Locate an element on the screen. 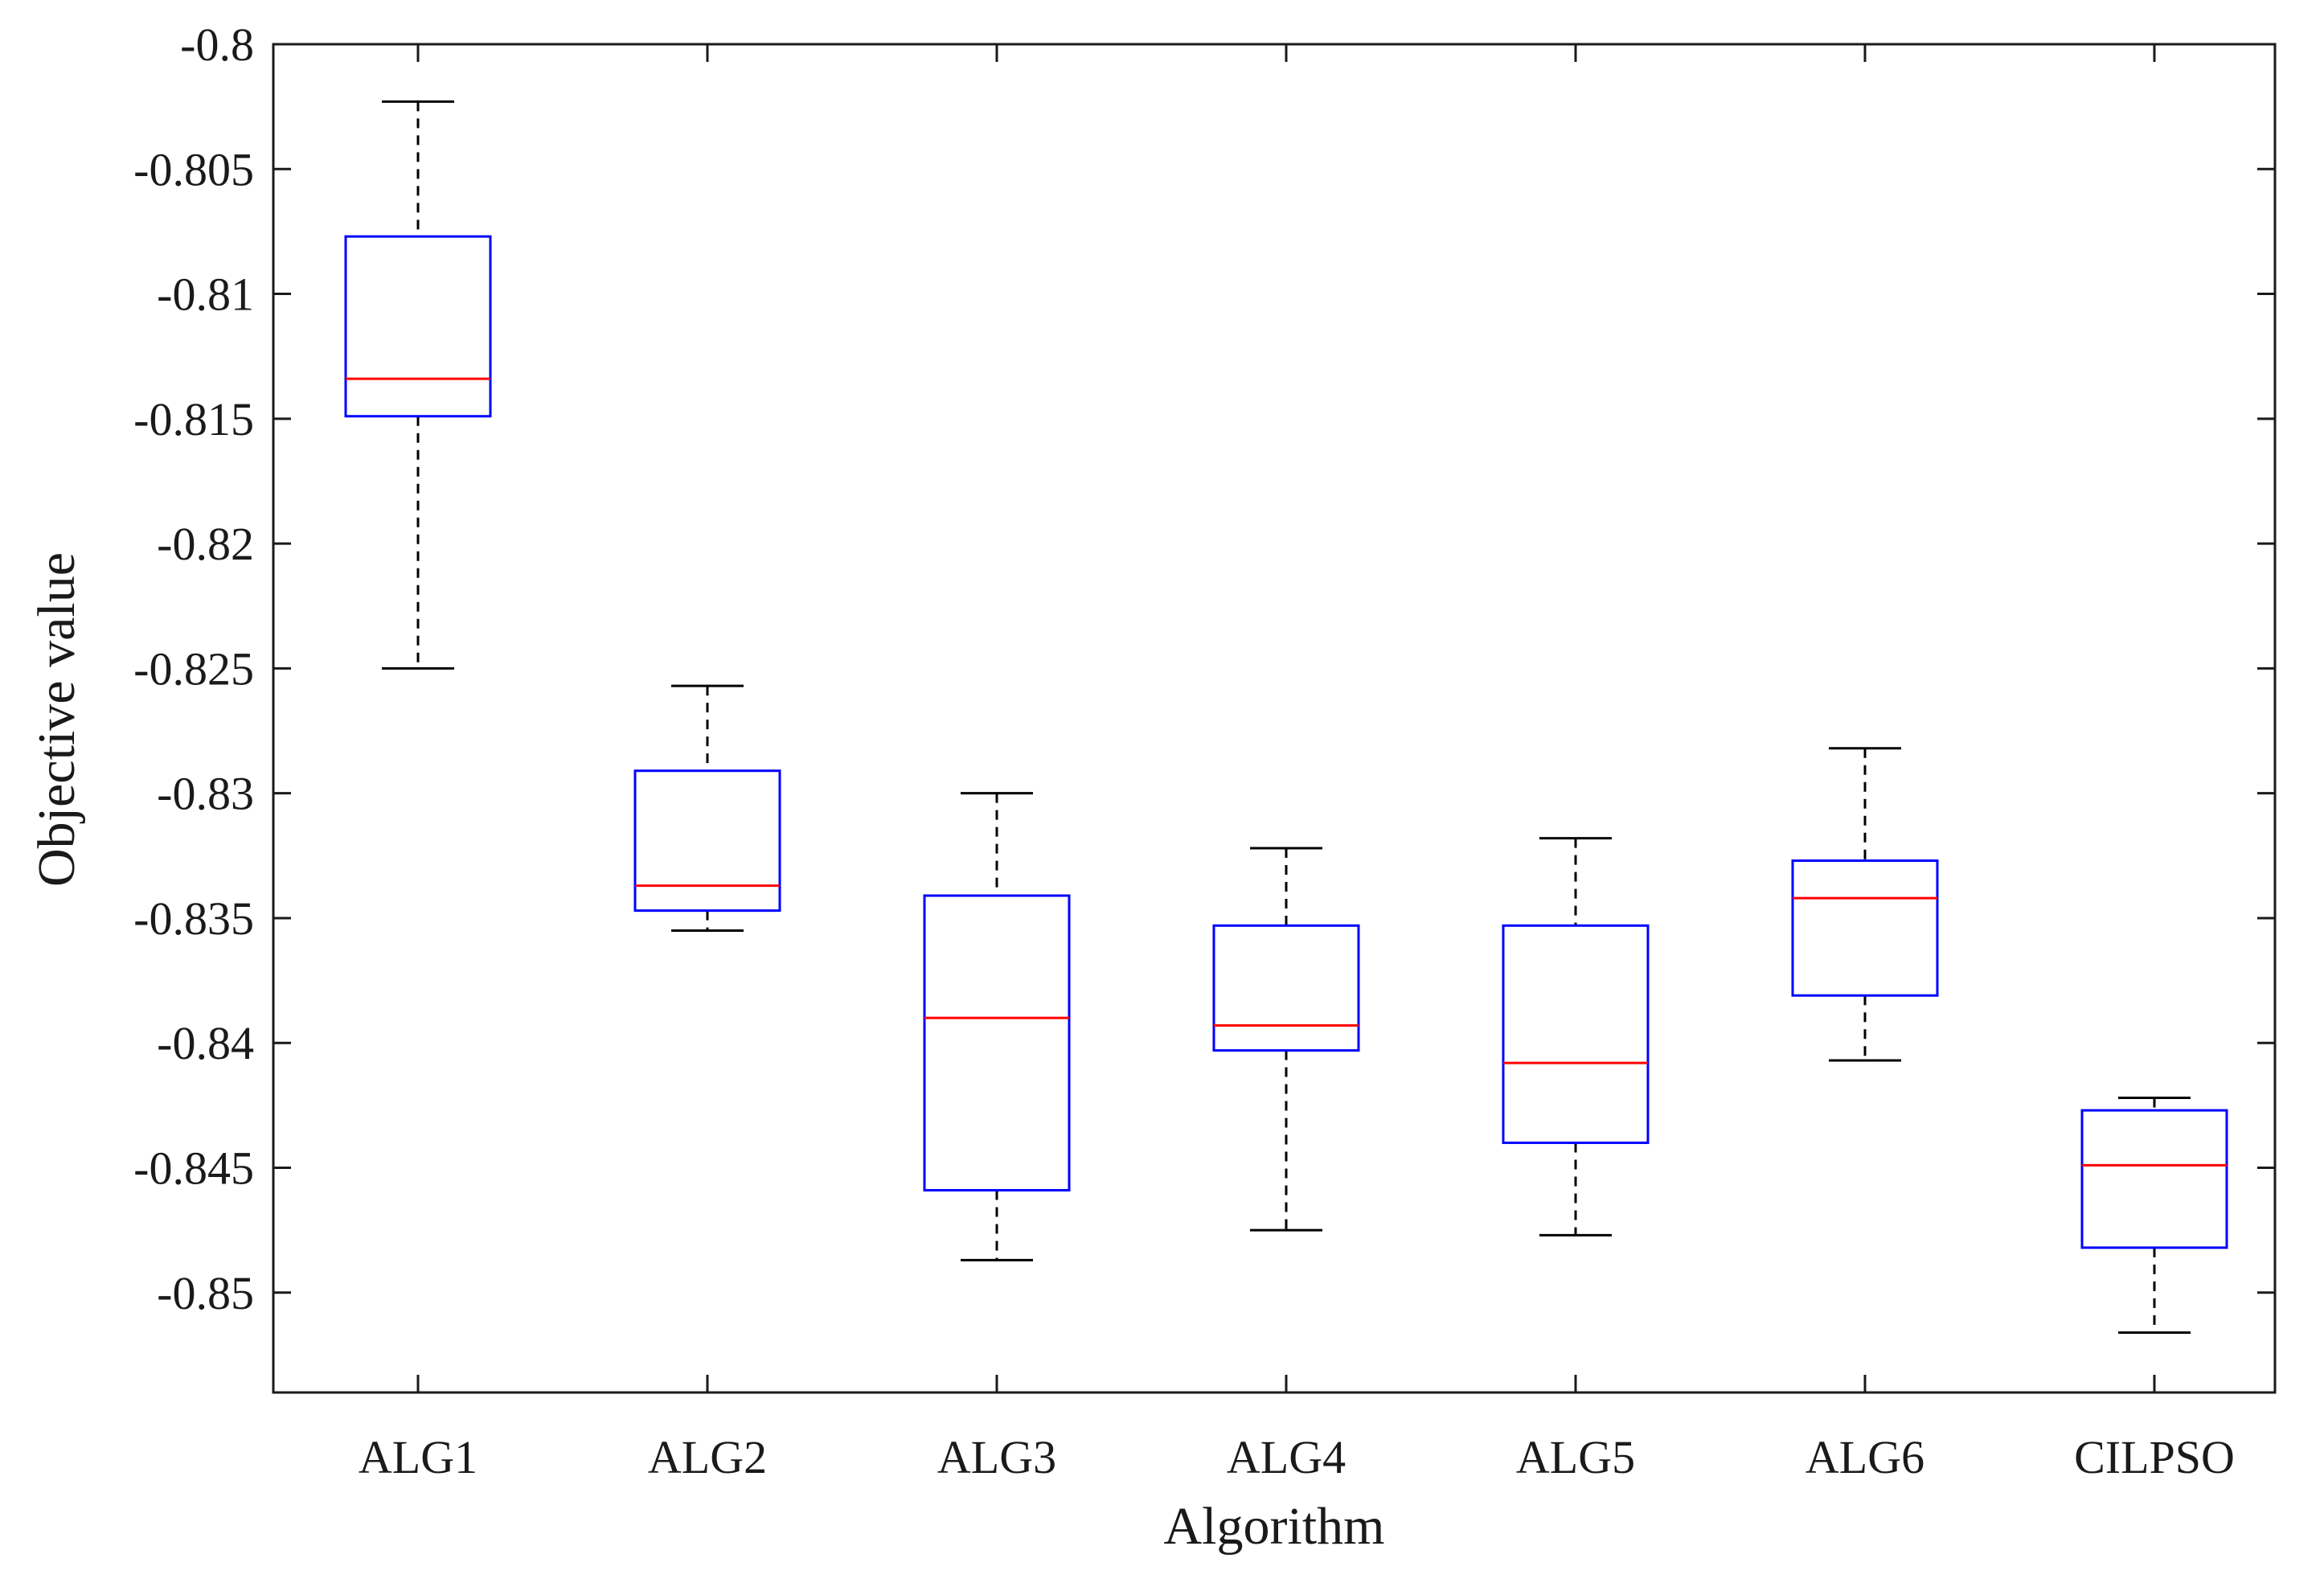 This screenshot has width=2324, height=1579. y-tick-label: -0.85 is located at coordinates (205, 1293).